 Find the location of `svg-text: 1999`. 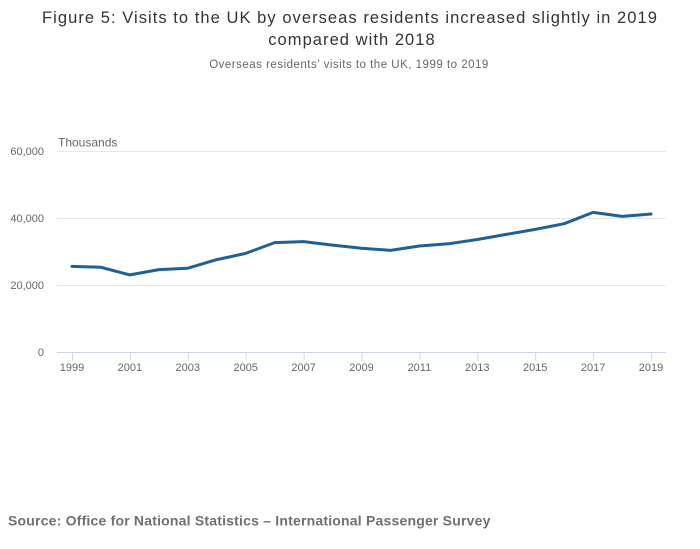

svg-text: 1999 is located at coordinates (72, 368).